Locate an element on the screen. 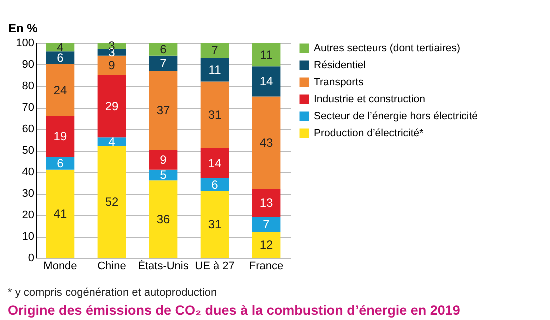 The width and height of the screenshot is (550, 320). data-label: 24 is located at coordinates (61, 90).